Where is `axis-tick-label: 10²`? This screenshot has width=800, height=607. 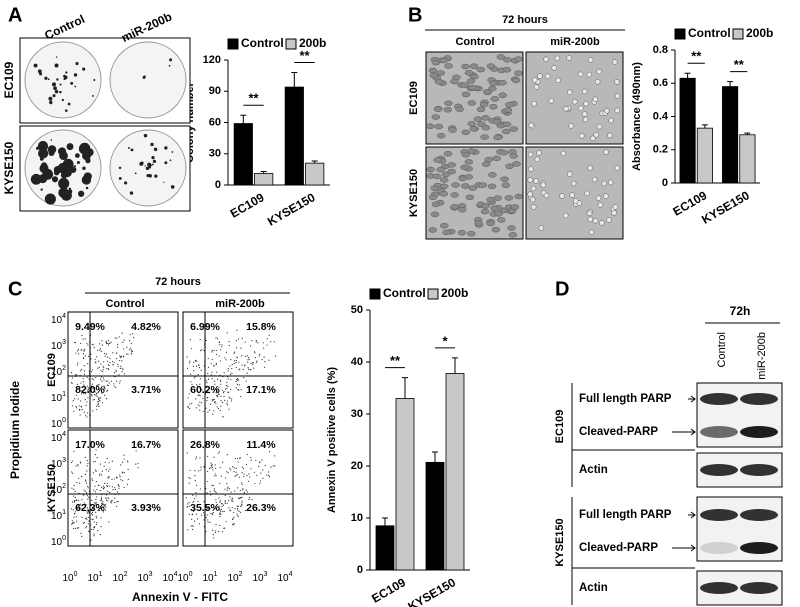 axis-tick-label: 10² is located at coordinates (58, 371).